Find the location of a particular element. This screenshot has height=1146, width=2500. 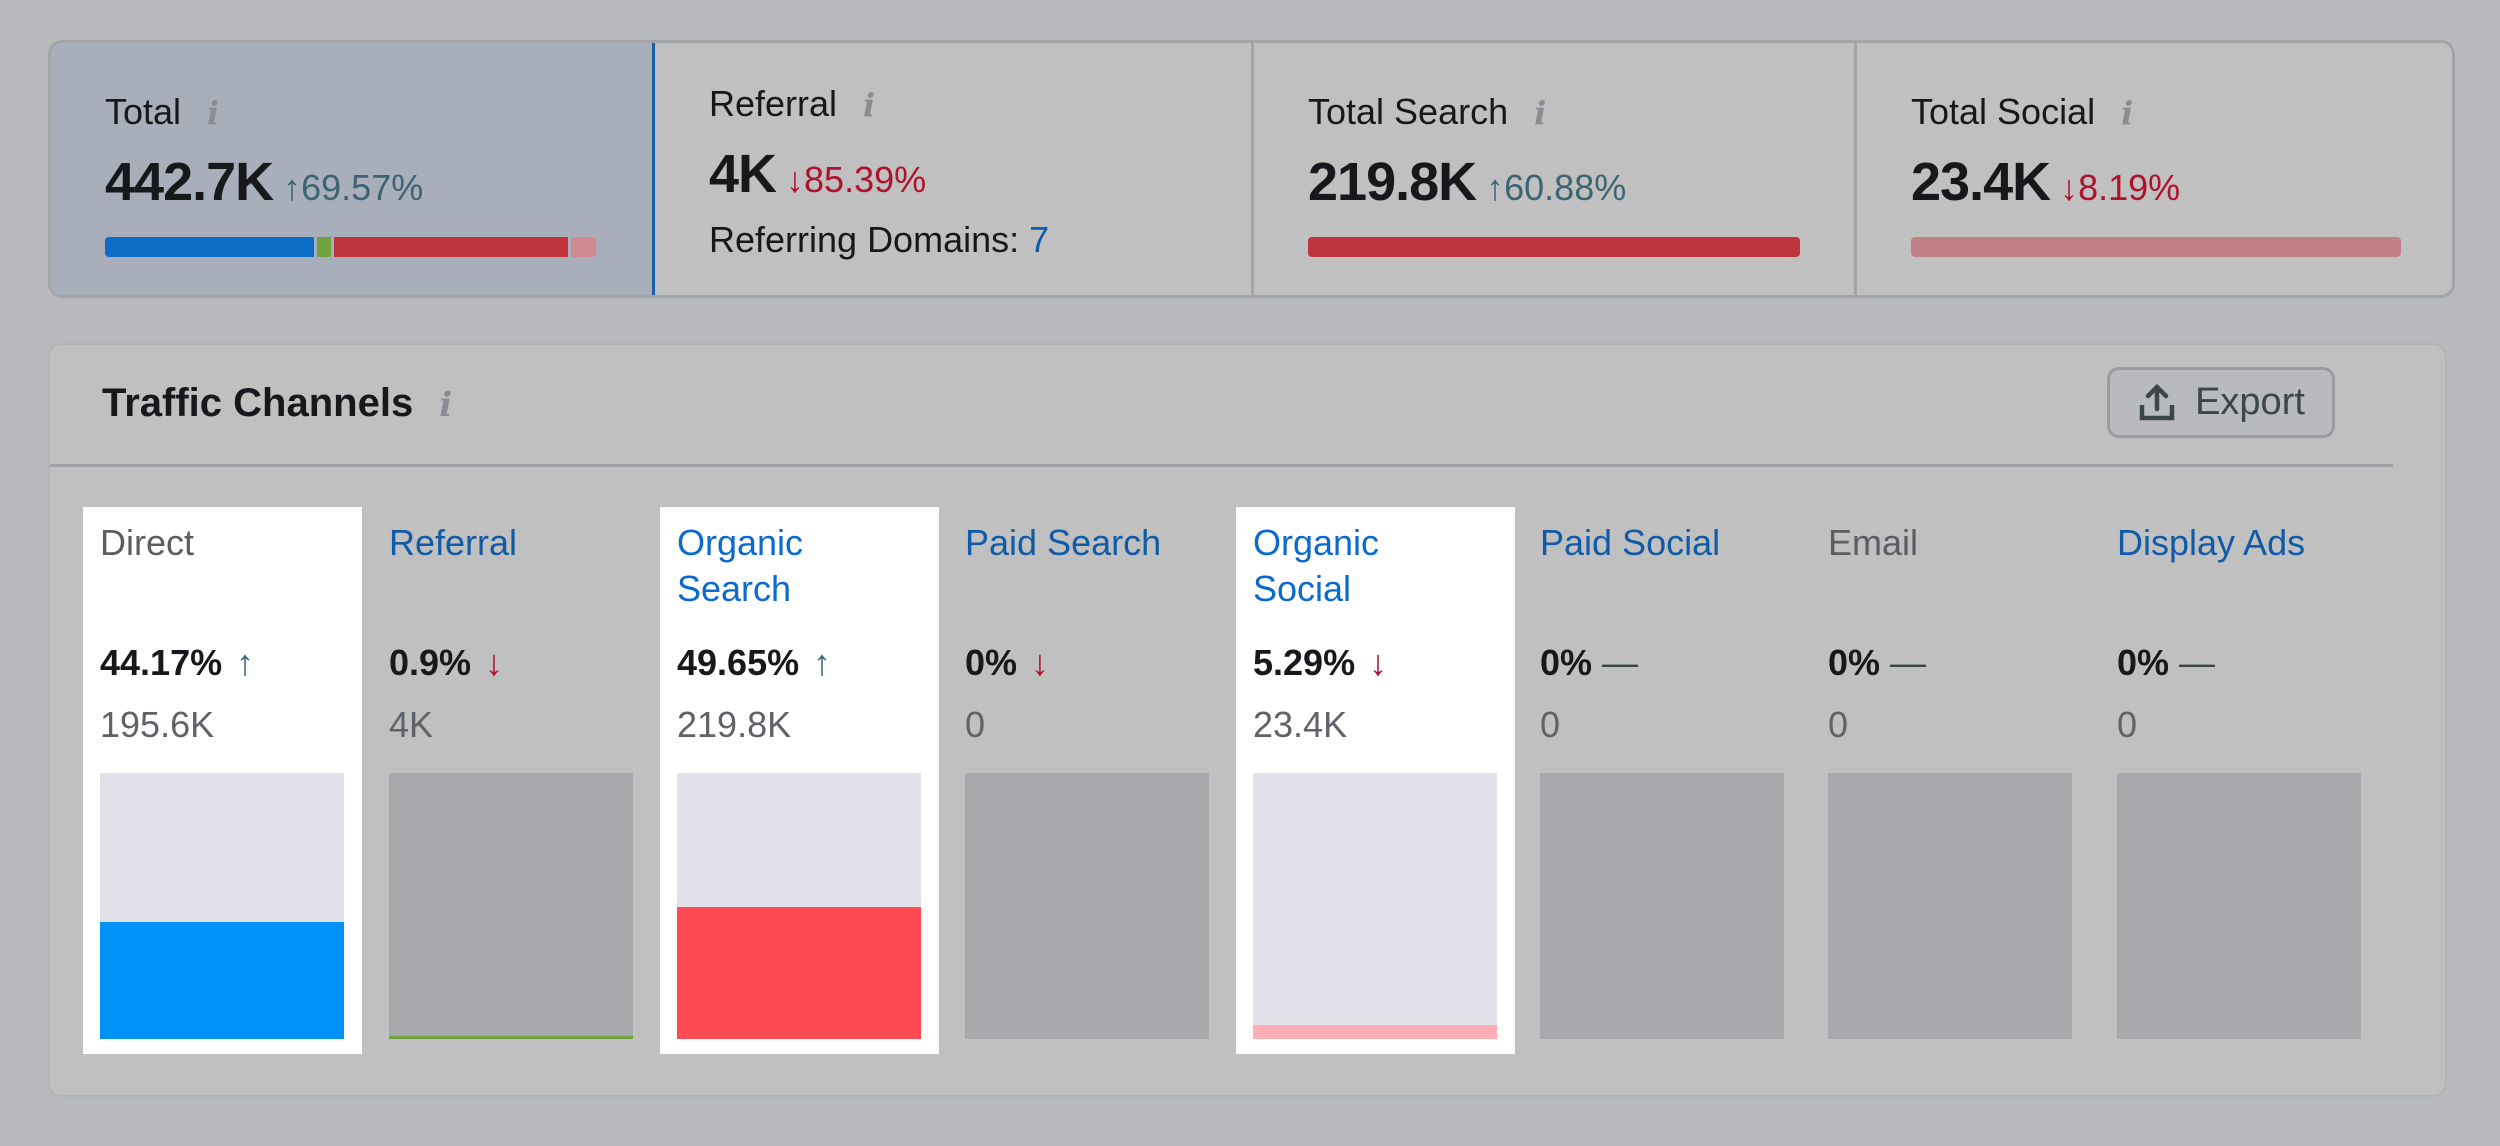

card-change: ↓8.19% is located at coordinates (2120, 187).